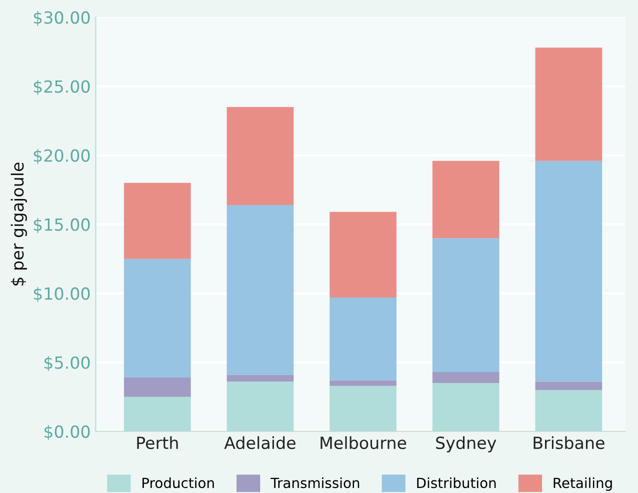  I want to click on y-tick-label: $20.00, so click(62, 156).